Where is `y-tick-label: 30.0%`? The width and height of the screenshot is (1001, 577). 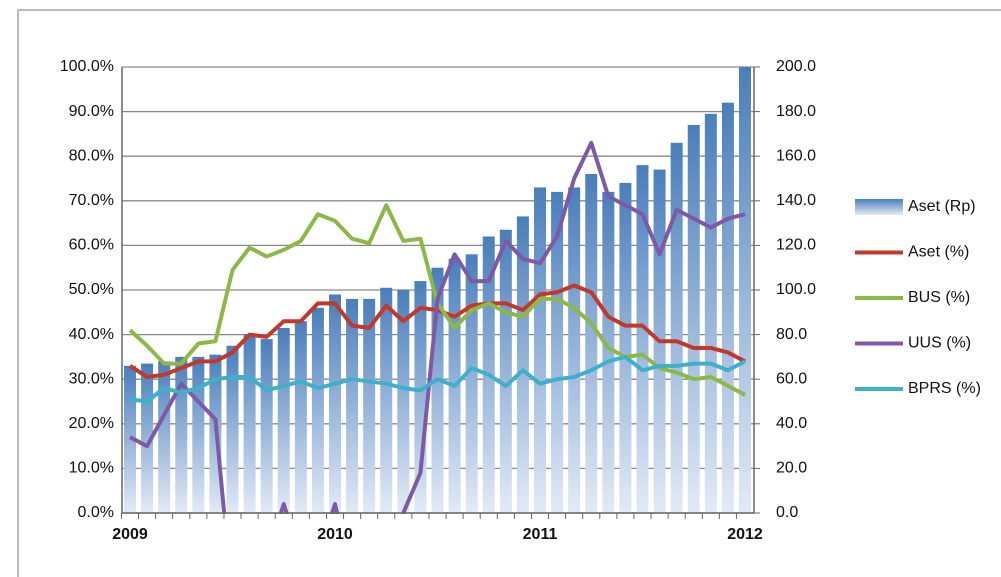
y-tick-label: 30.0% is located at coordinates (91, 378).